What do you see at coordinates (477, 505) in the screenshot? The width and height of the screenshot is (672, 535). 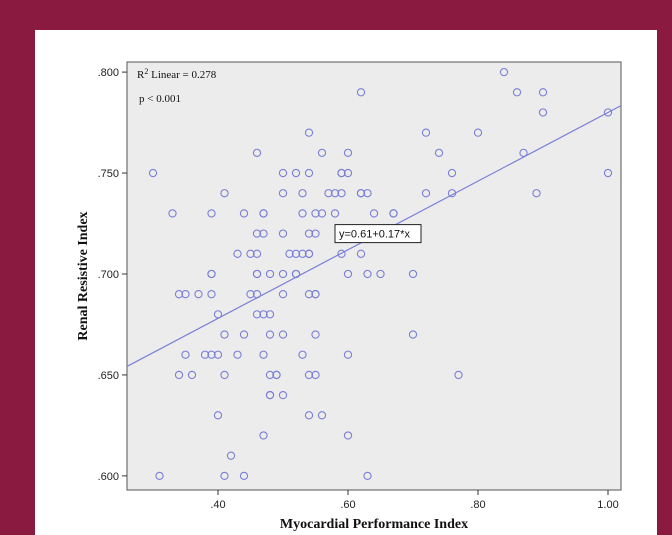 I see `x-tick-label: .80` at bounding box center [477, 505].